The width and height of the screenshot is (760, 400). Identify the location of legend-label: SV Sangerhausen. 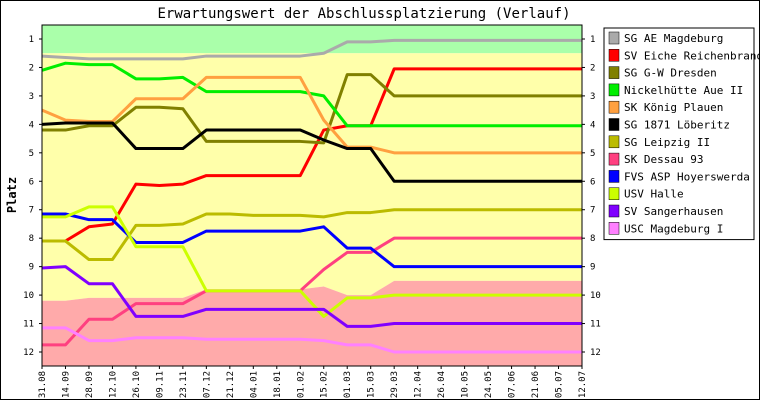
(673, 211).